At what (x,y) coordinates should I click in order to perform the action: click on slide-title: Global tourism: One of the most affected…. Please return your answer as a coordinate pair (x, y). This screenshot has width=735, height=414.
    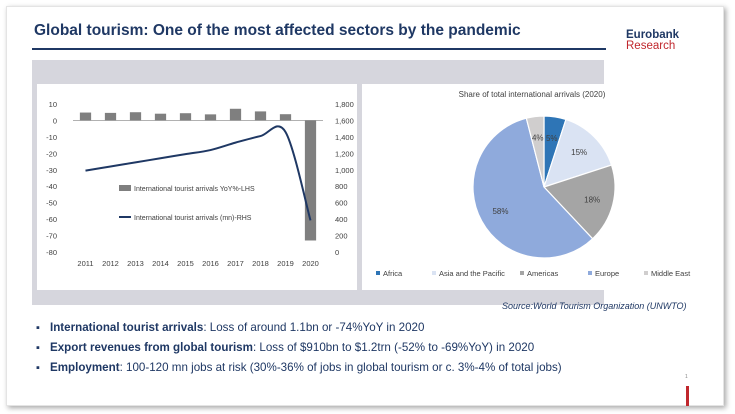
    Looking at the image, I should click on (277, 30).